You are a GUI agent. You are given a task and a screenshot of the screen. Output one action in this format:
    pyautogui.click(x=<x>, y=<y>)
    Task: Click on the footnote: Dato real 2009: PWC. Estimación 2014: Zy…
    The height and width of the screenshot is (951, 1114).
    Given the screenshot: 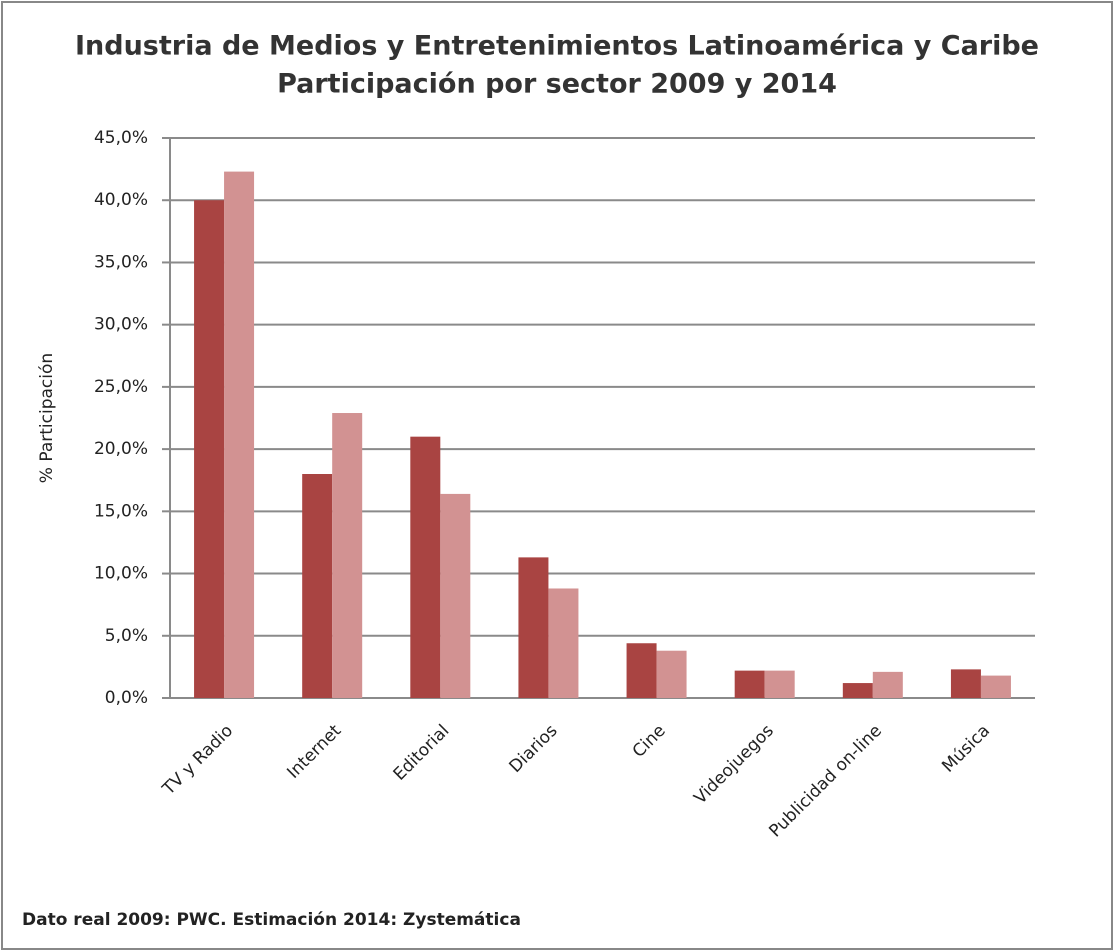 What is the action you would take?
    pyautogui.click(x=271, y=920)
    